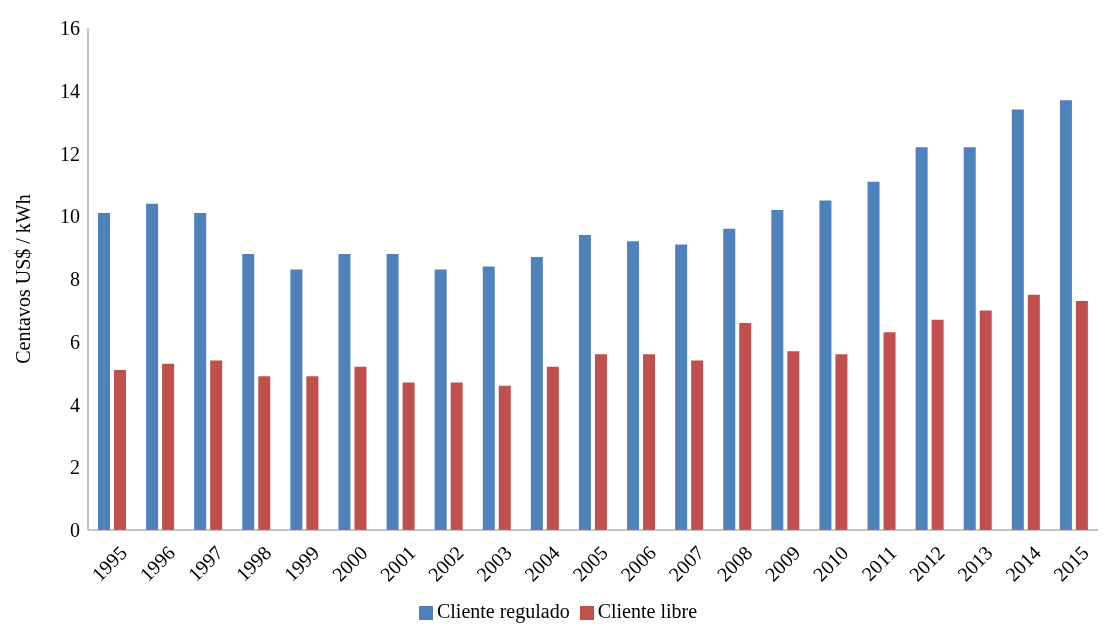 The height and width of the screenshot is (634, 1120). What do you see at coordinates (75, 404) in the screenshot?
I see `y-tick-label: 4` at bounding box center [75, 404].